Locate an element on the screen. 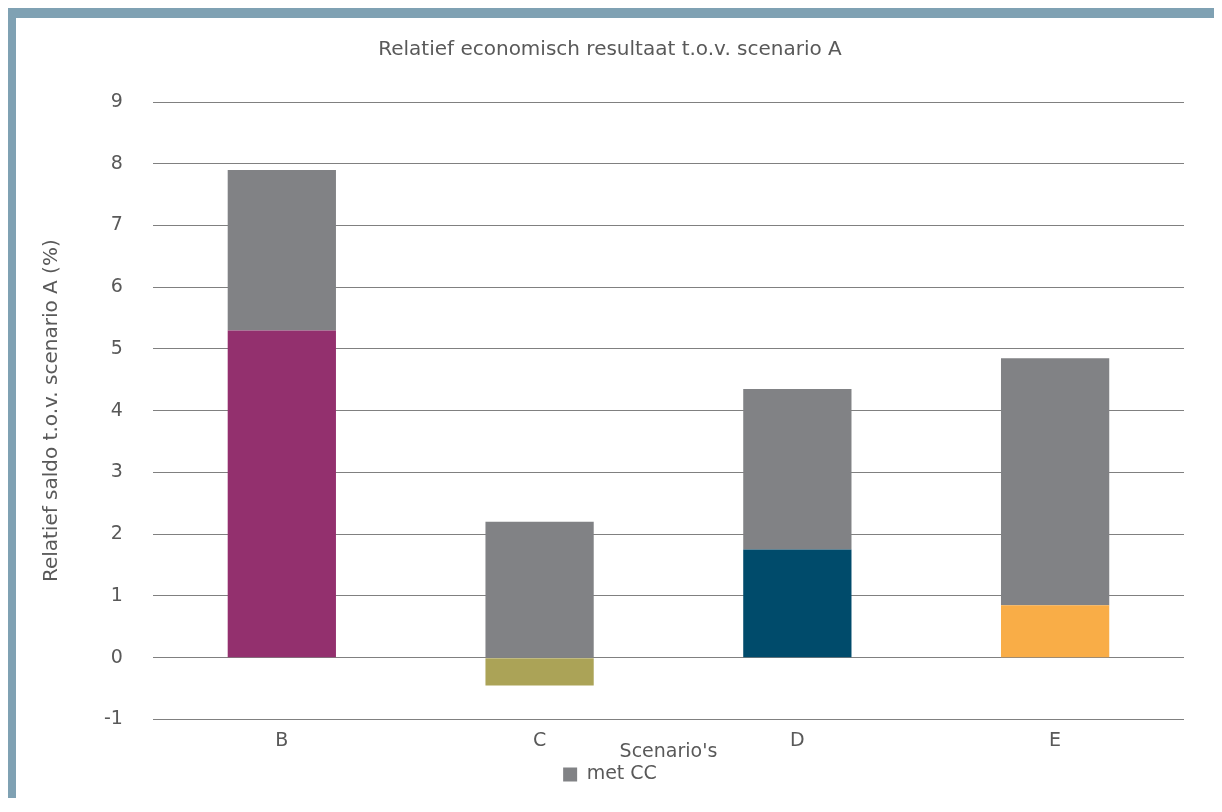 This screenshot has height=812, width=1222. y-tick-label: 5 is located at coordinates (116, 346).